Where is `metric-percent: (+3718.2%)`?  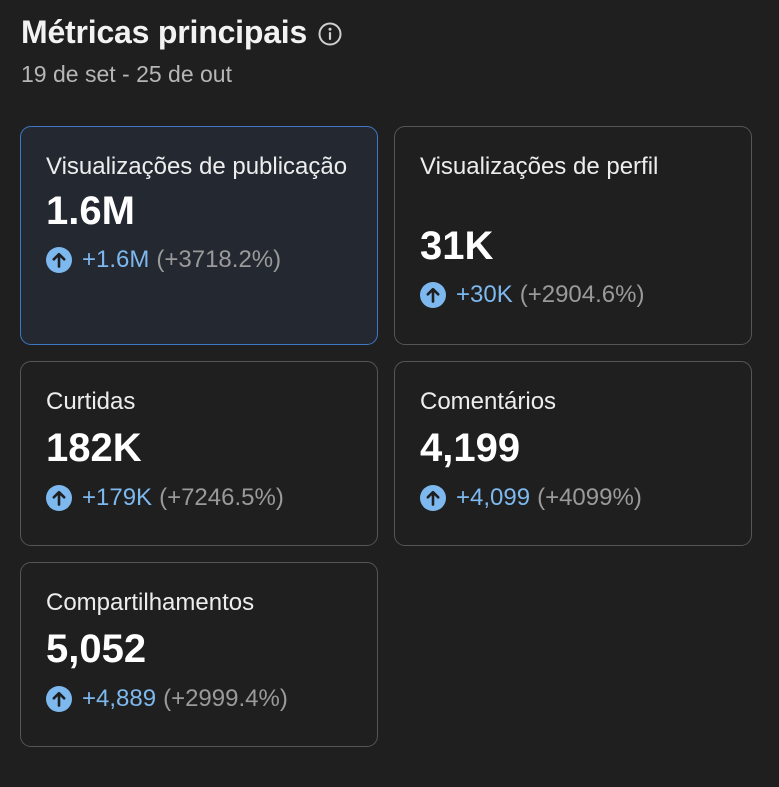
metric-percent: (+3718.2%) is located at coordinates (219, 259).